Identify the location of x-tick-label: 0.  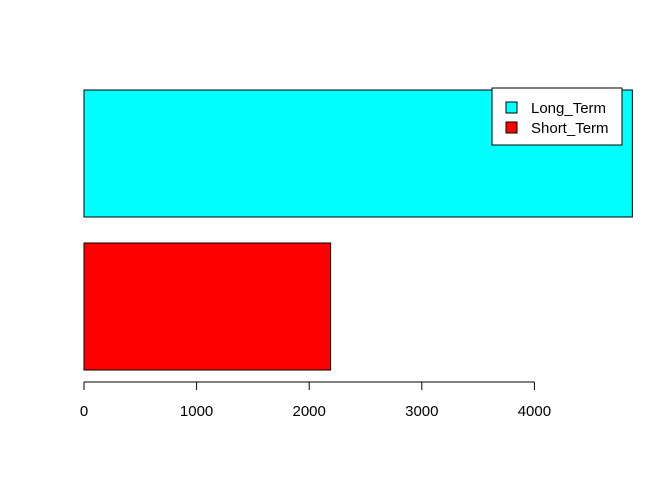
(84, 411).